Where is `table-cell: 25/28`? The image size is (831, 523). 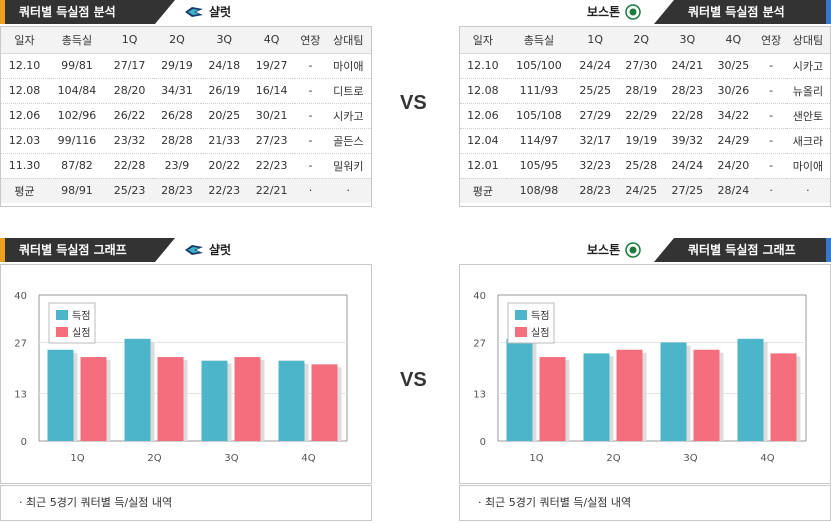 table-cell: 25/28 is located at coordinates (641, 166).